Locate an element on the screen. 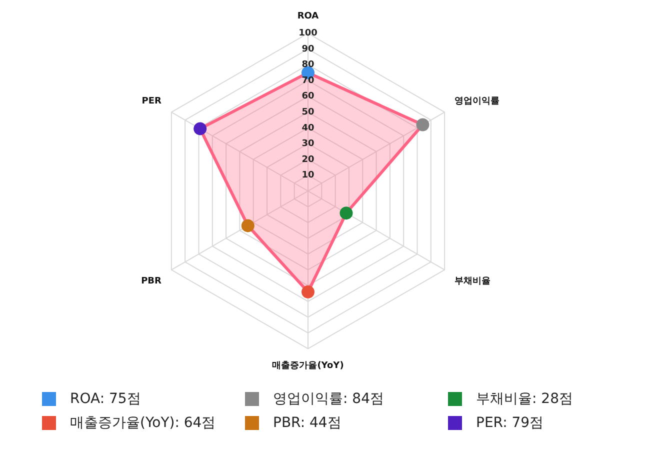 The image size is (650, 450). spoke-label: 매출증가율(YoY) is located at coordinates (308, 365).